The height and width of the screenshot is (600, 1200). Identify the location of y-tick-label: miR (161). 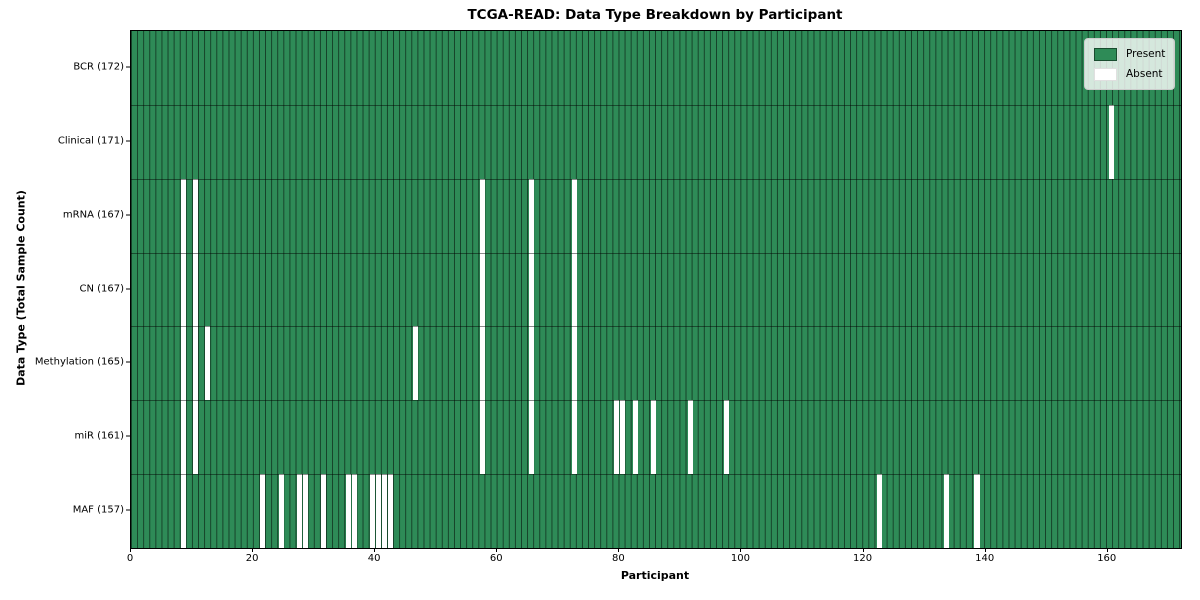
(99, 436).